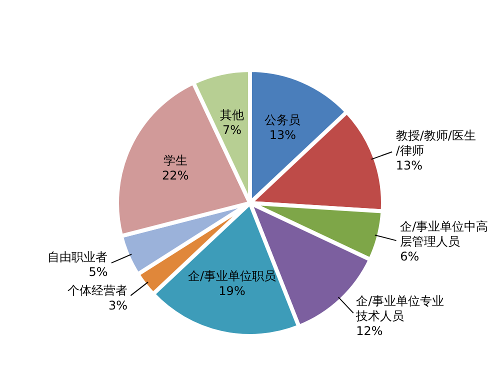  I want to click on data-label: 3%, so click(118, 305).